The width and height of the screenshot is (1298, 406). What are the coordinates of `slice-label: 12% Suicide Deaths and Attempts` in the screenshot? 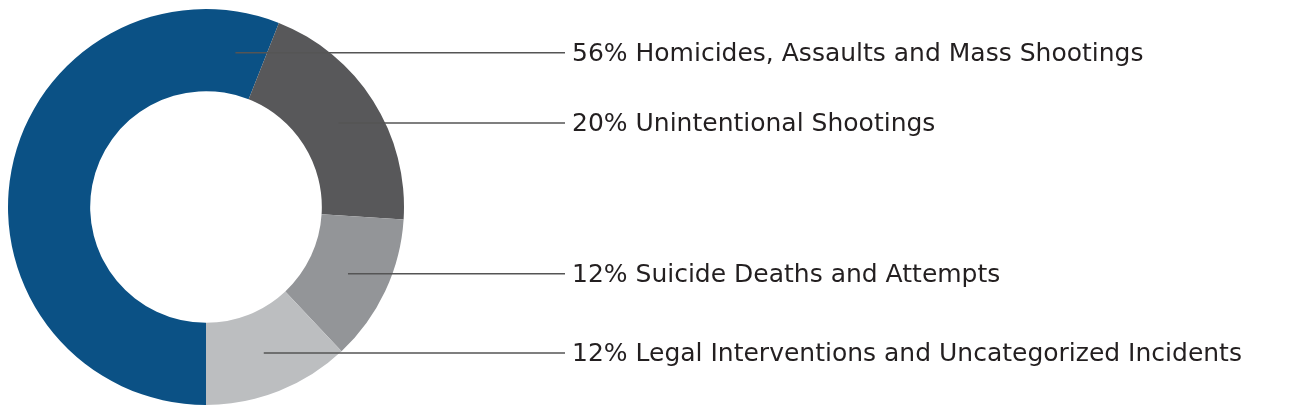 It's located at (786, 273).